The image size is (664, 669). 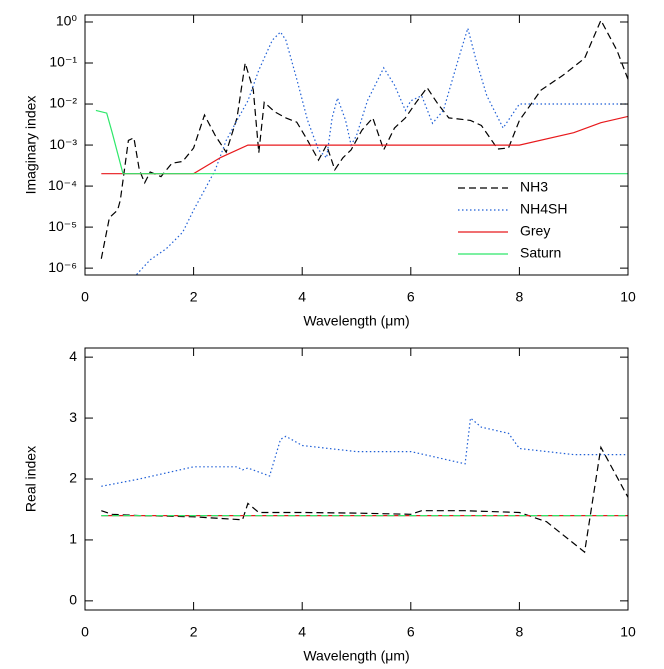 I want to click on legend-label: Saturn, so click(x=540, y=253).